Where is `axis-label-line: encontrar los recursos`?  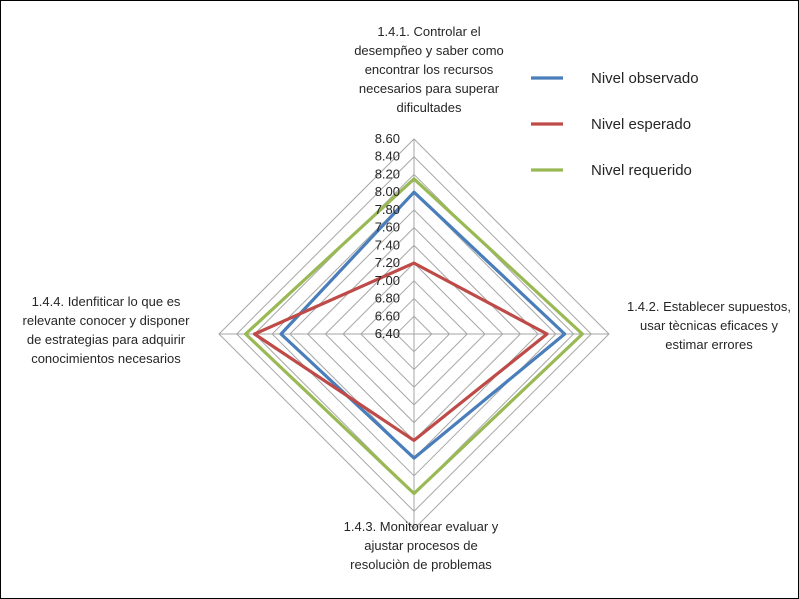
axis-label-line: encontrar los recursos is located at coordinates (429, 69).